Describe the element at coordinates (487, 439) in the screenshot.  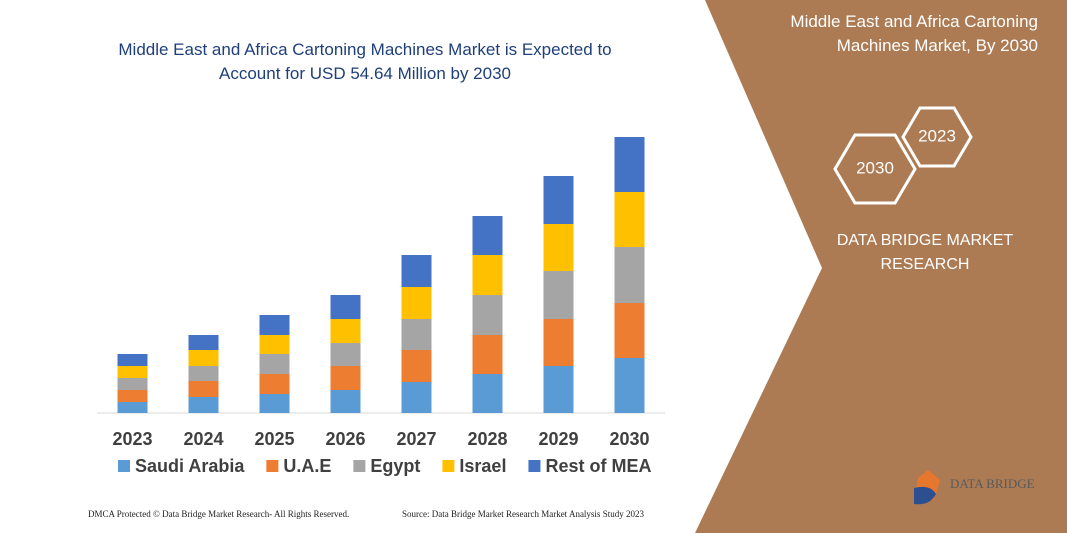
I see `x-tick-label: 2028` at that location.